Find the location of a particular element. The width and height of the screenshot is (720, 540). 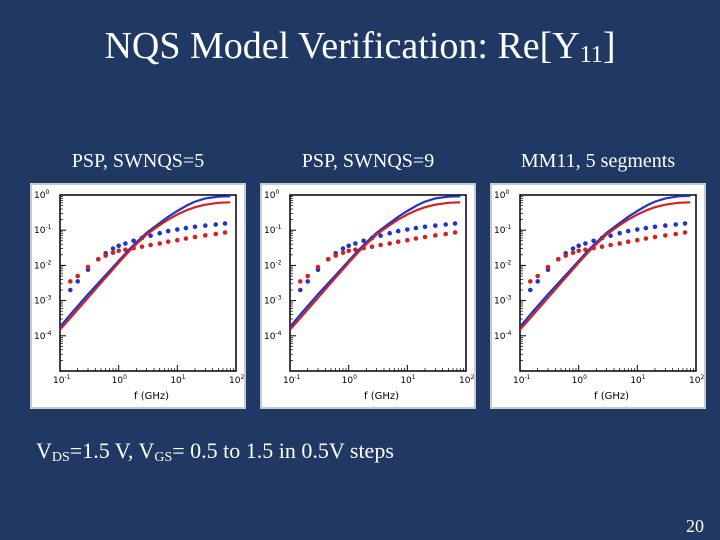

chart-panel-2: 10⁻¹ 10⁰ 10¹ 10² 10⁰ 10⁻¹ 10⁻² 10⁻³ 10⁻⁴ f (GHz) is located at coordinates (368, 296).